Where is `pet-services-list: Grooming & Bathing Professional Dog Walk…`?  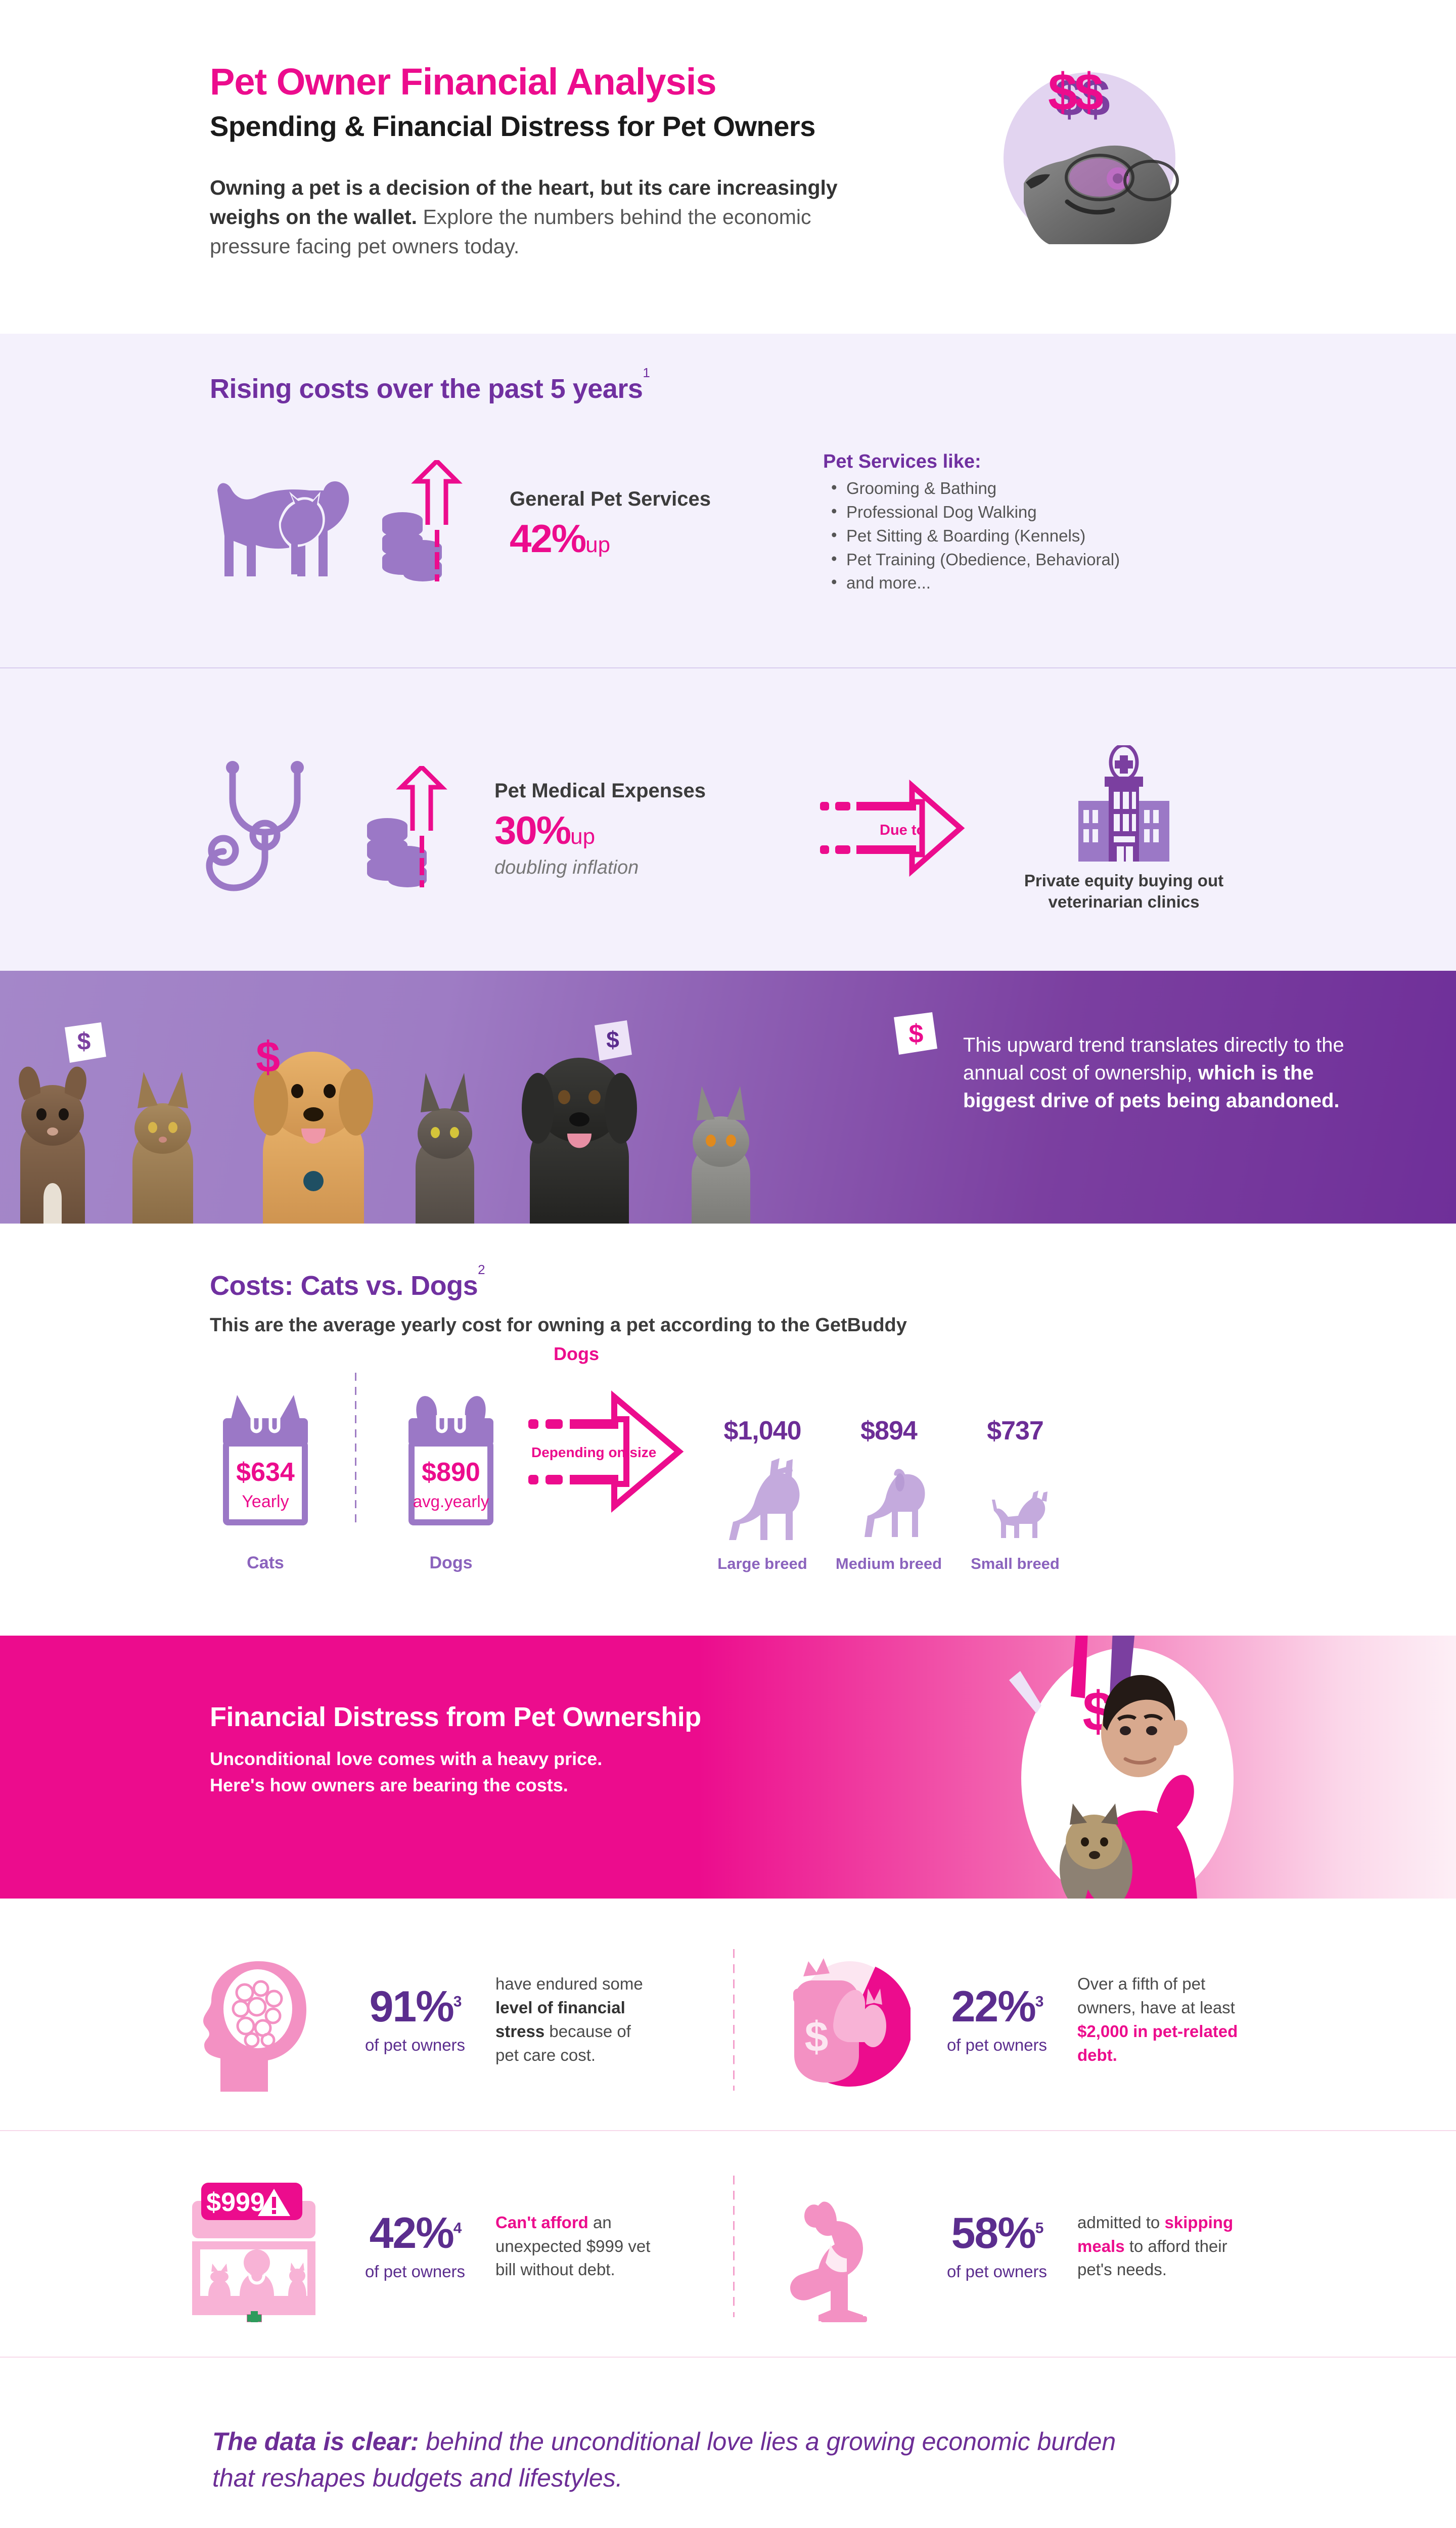
pet-services-list: Grooming & Bathing Professional Dog Walk… is located at coordinates (1050, 535).